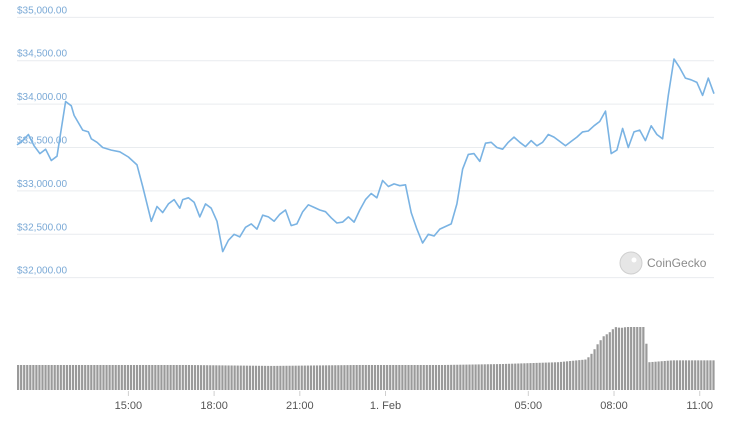  What do you see at coordinates (42, 271) in the screenshot?
I see `y-tick-label: $32,000.00` at bounding box center [42, 271].